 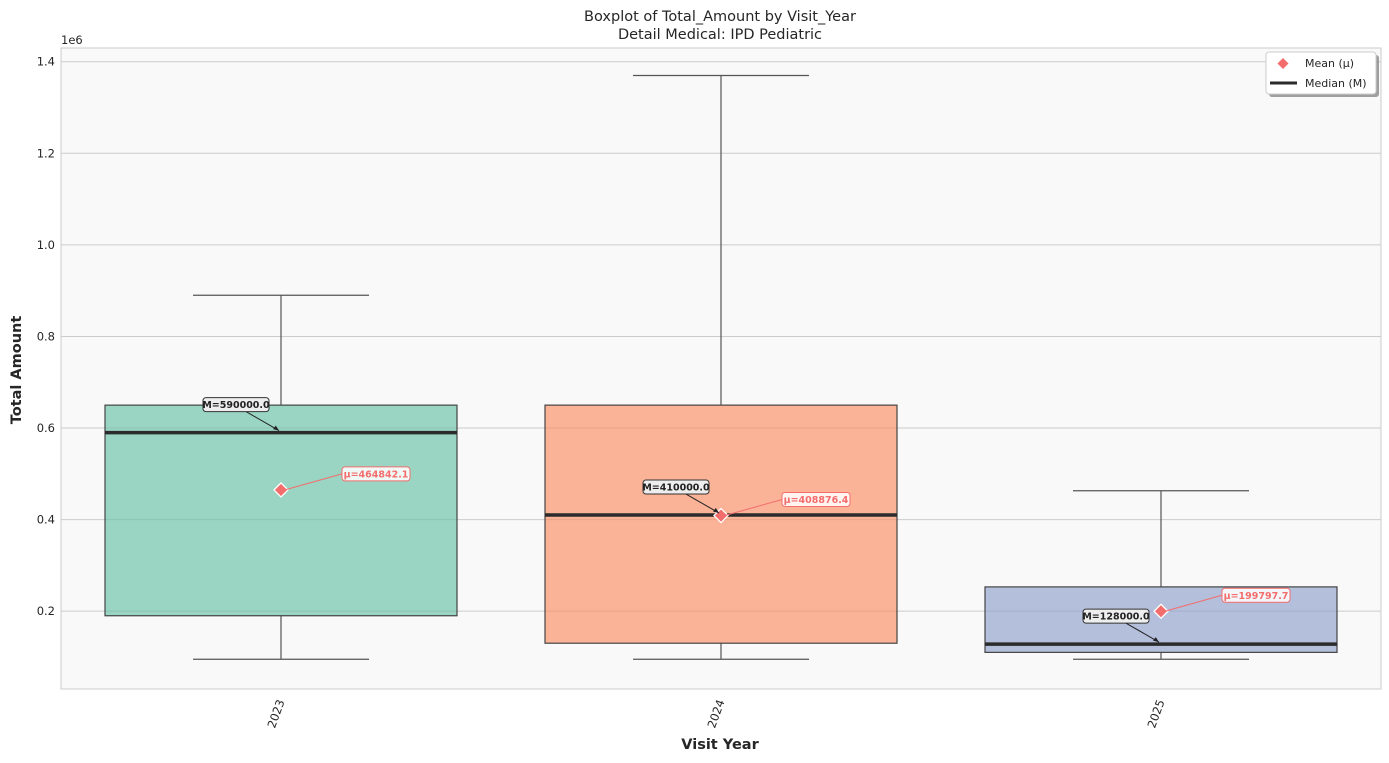 What do you see at coordinates (46, 245) in the screenshot?
I see `y-tick-label: 1.0` at bounding box center [46, 245].